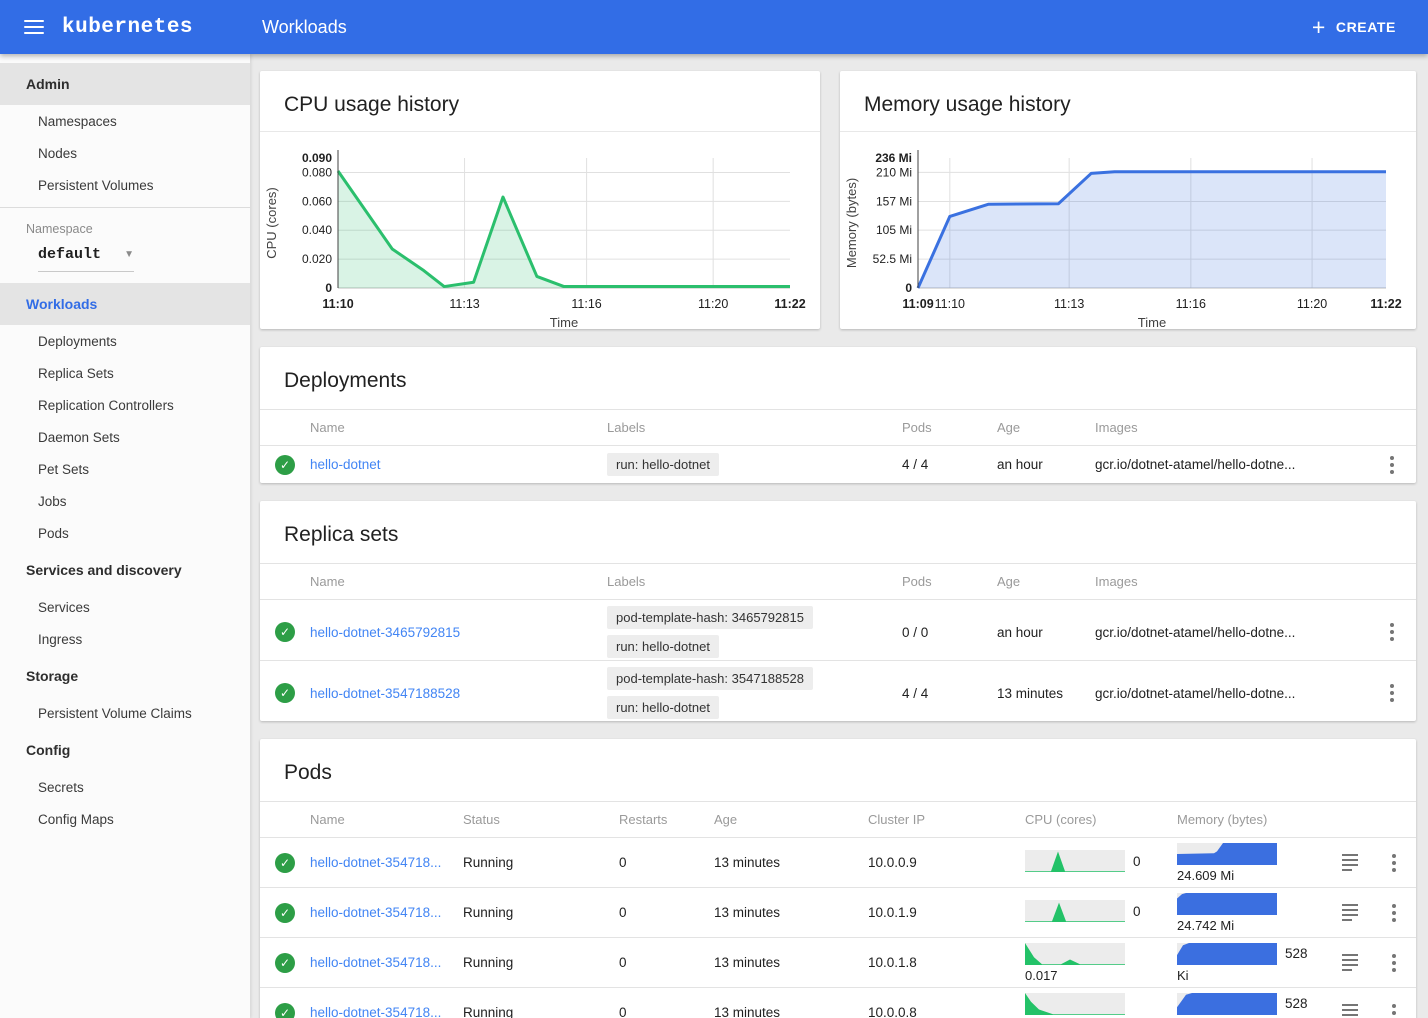 This screenshot has width=1428, height=1018. Describe the element at coordinates (915, 464) in the screenshot. I see `pods-count: 4 / 4` at that location.